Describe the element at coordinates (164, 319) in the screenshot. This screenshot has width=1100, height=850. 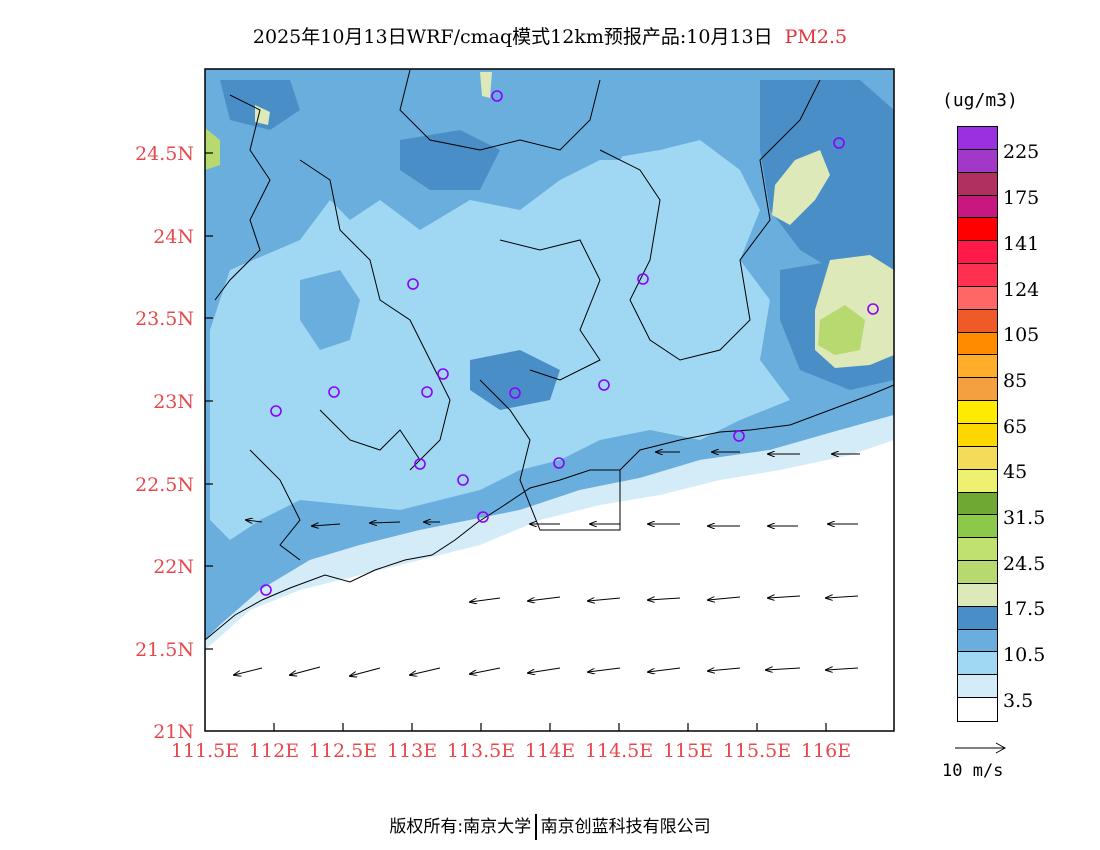
I see `lat-label-23-5n: 23.5N` at that location.